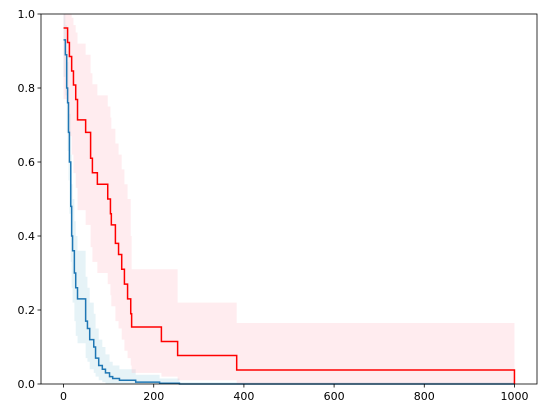  What do you see at coordinates (63, 396) in the screenshot?
I see `x-tick-label: 0` at bounding box center [63, 396].